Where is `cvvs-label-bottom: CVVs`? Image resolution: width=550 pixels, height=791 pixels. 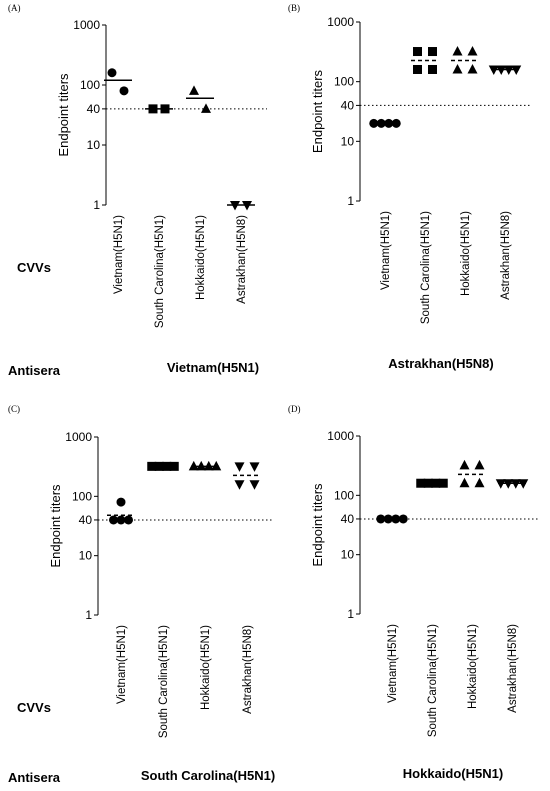
cvvs-label-bottom: CVVs is located at coordinates (34, 707).